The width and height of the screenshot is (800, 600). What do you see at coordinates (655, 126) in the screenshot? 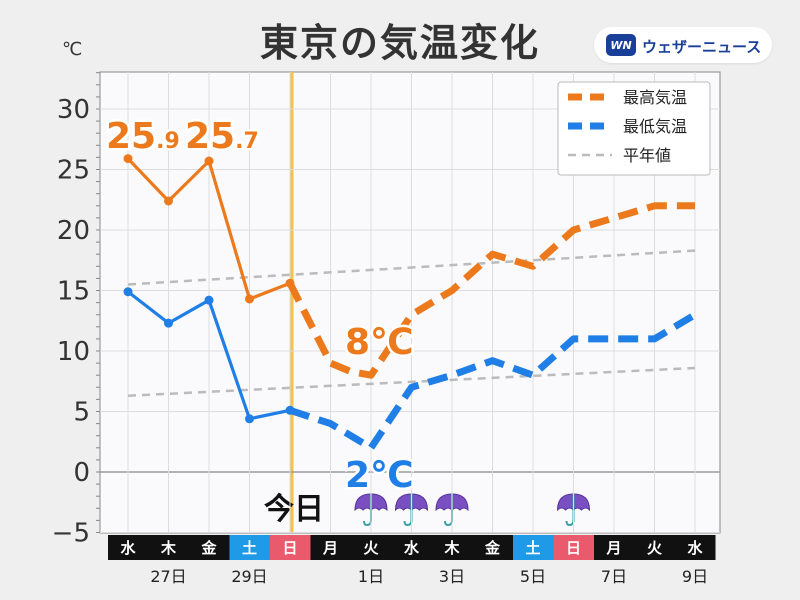
I see `legend-label: 最低気温` at bounding box center [655, 126].